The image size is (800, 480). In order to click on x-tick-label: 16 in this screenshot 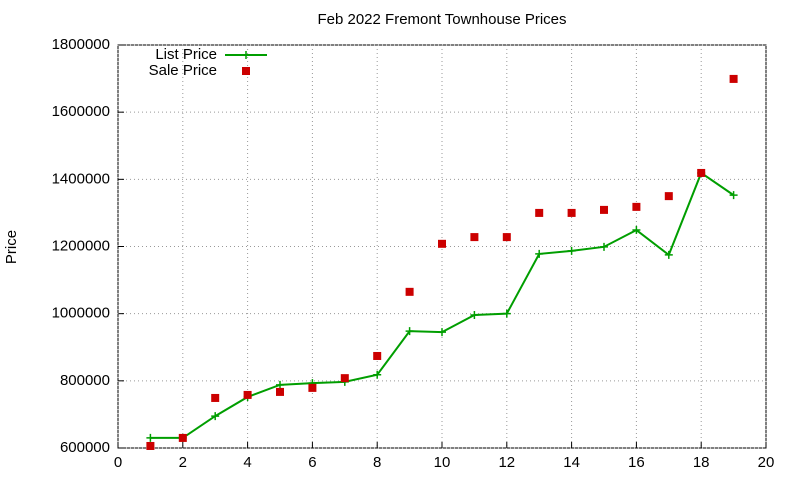, I will do `click(636, 462)`.